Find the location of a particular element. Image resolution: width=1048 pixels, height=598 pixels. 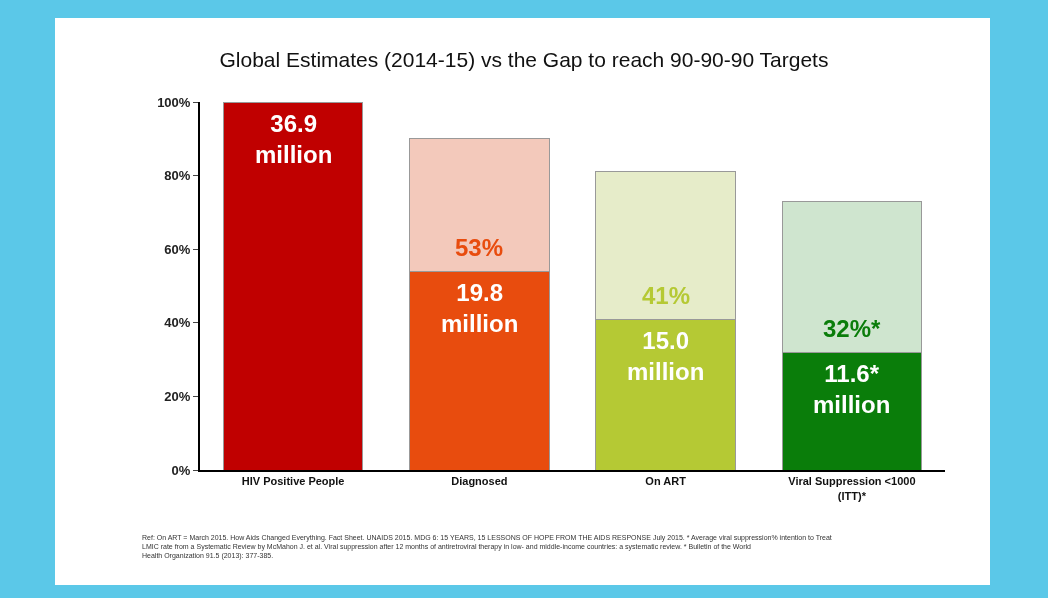

annotation: 36.9 million is located at coordinates (294, 139).